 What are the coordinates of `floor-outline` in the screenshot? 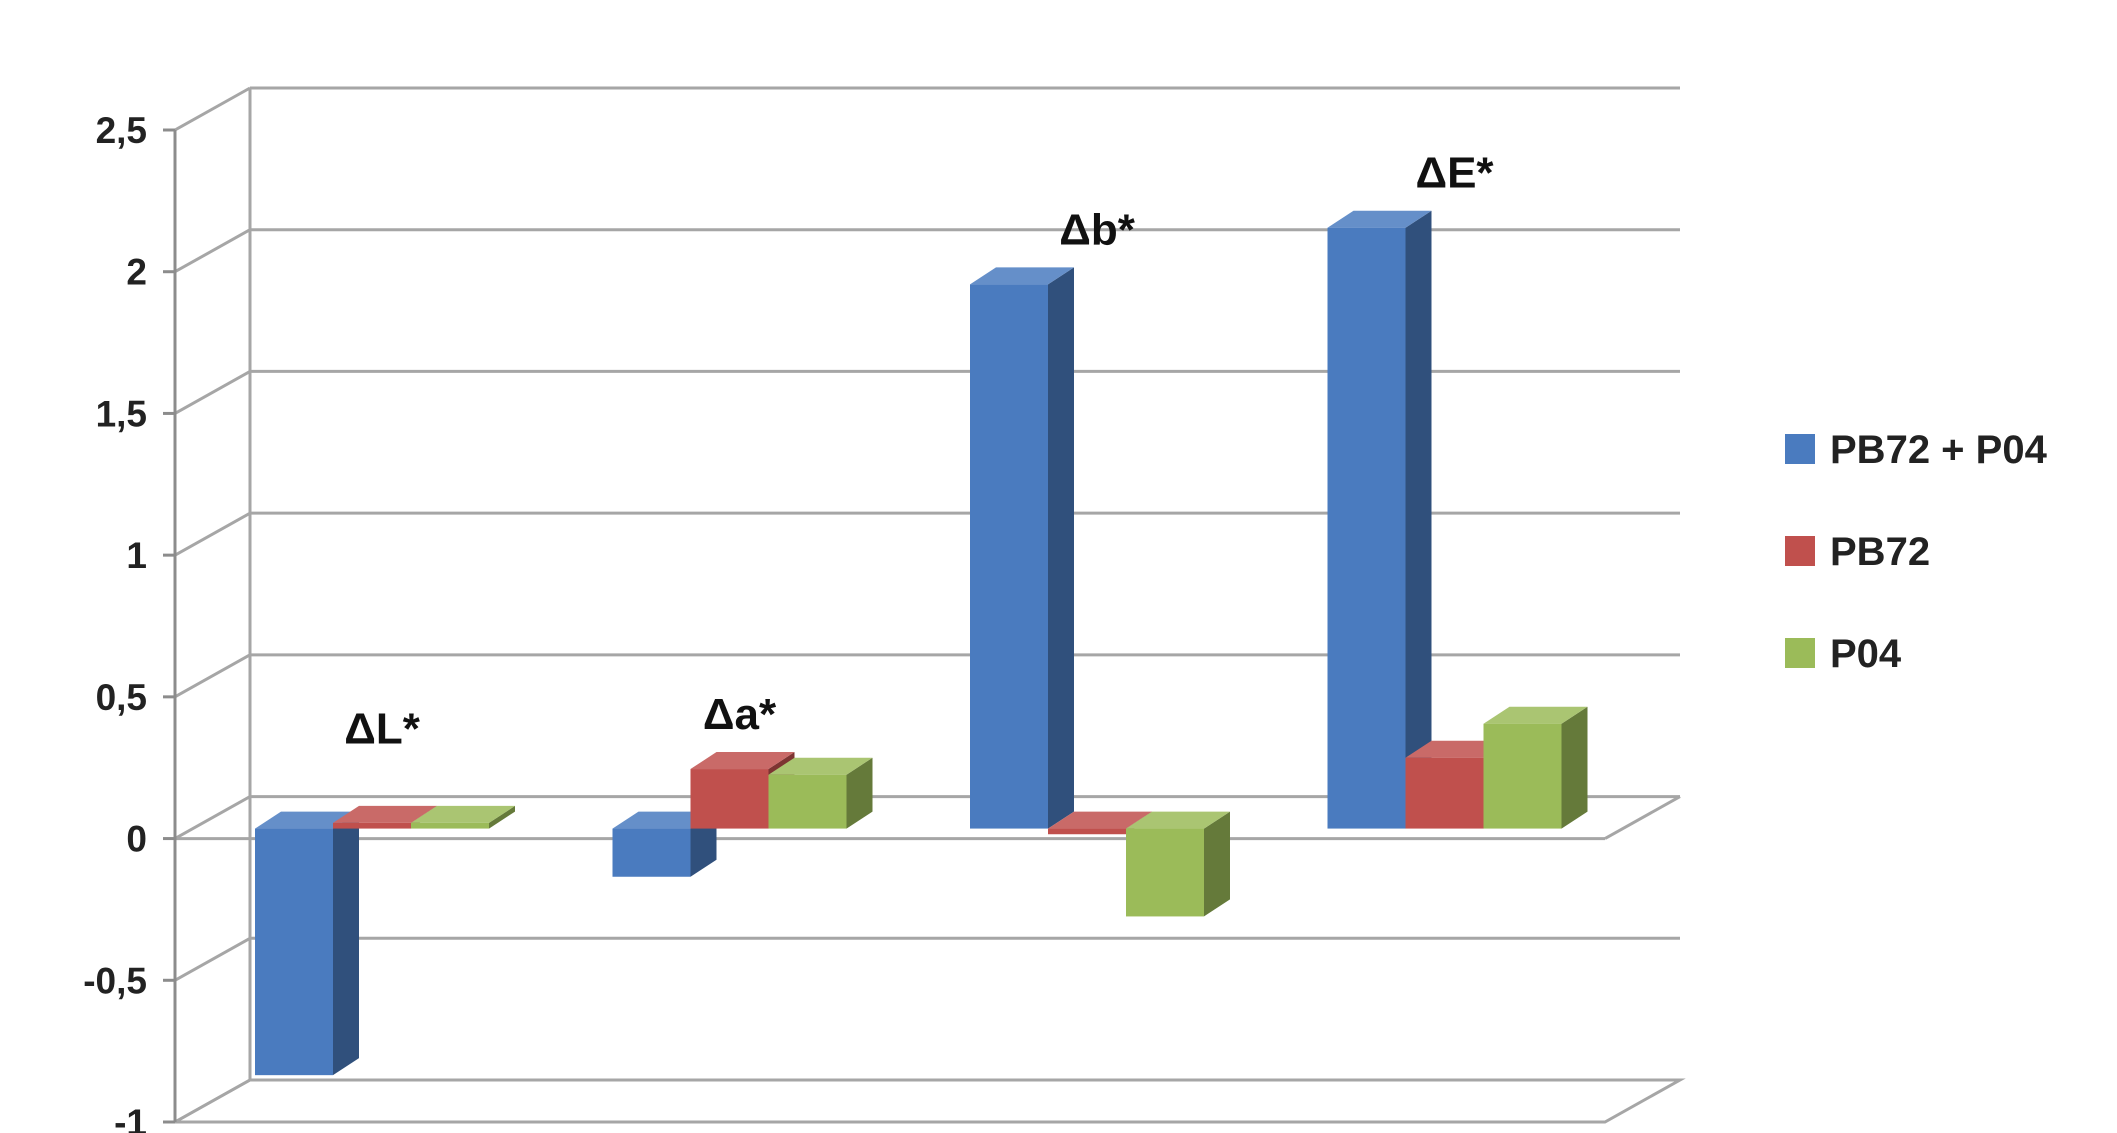 It's located at (927, 1101).